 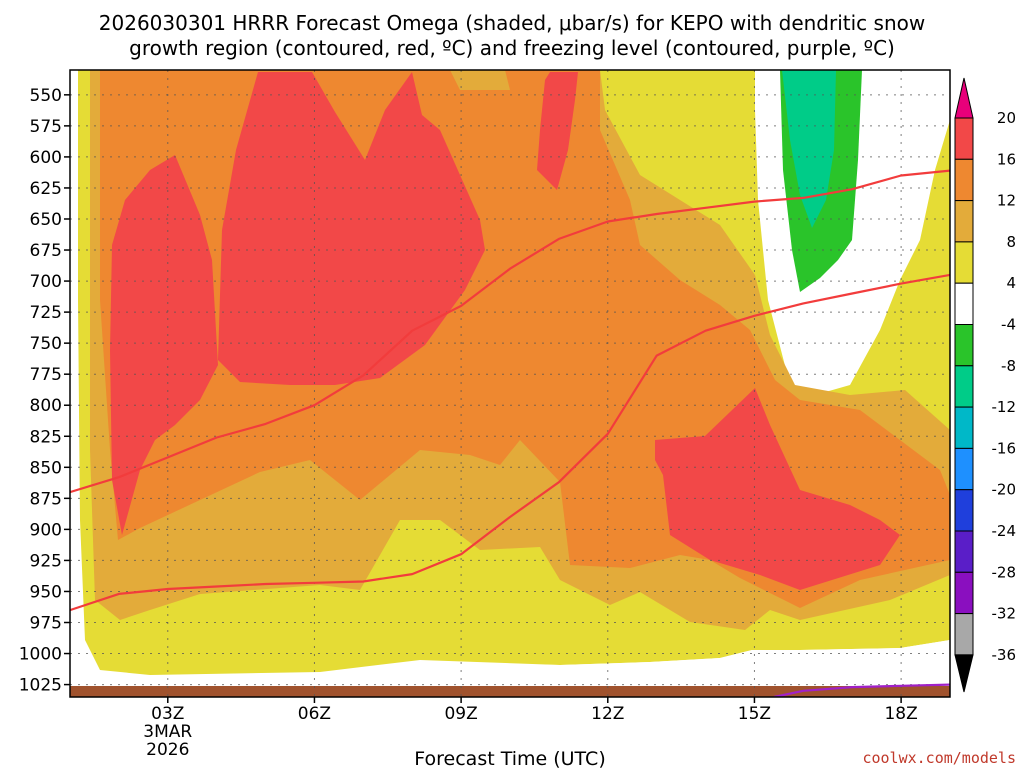 I want to click on colorbar-label: 4, so click(x=1011, y=283).